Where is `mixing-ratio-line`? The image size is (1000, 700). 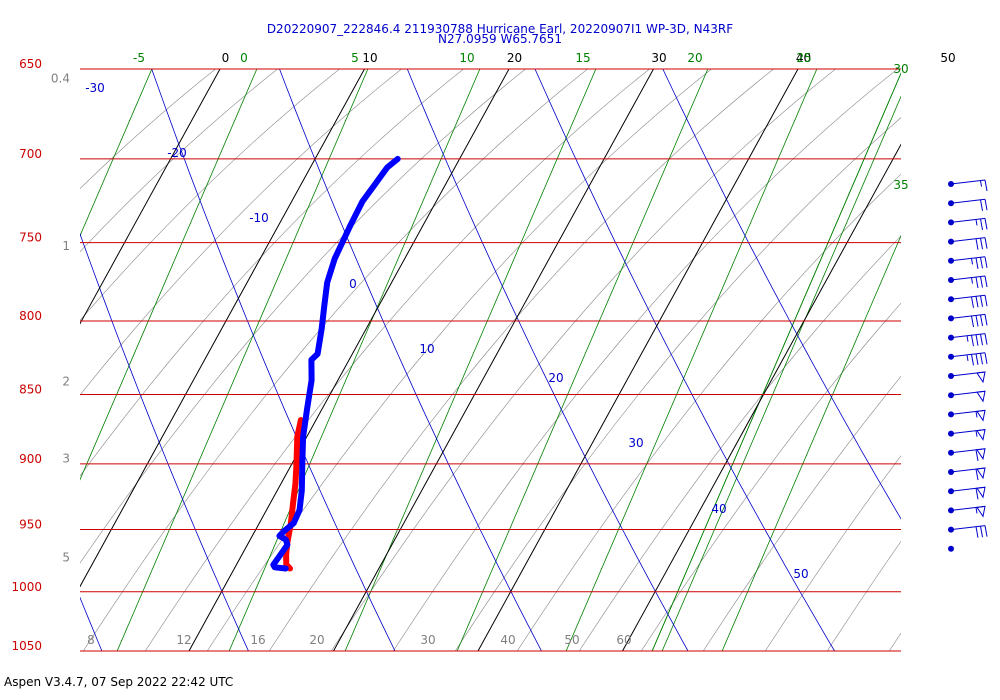 mixing-ratio-line is located at coordinates (169, 275).